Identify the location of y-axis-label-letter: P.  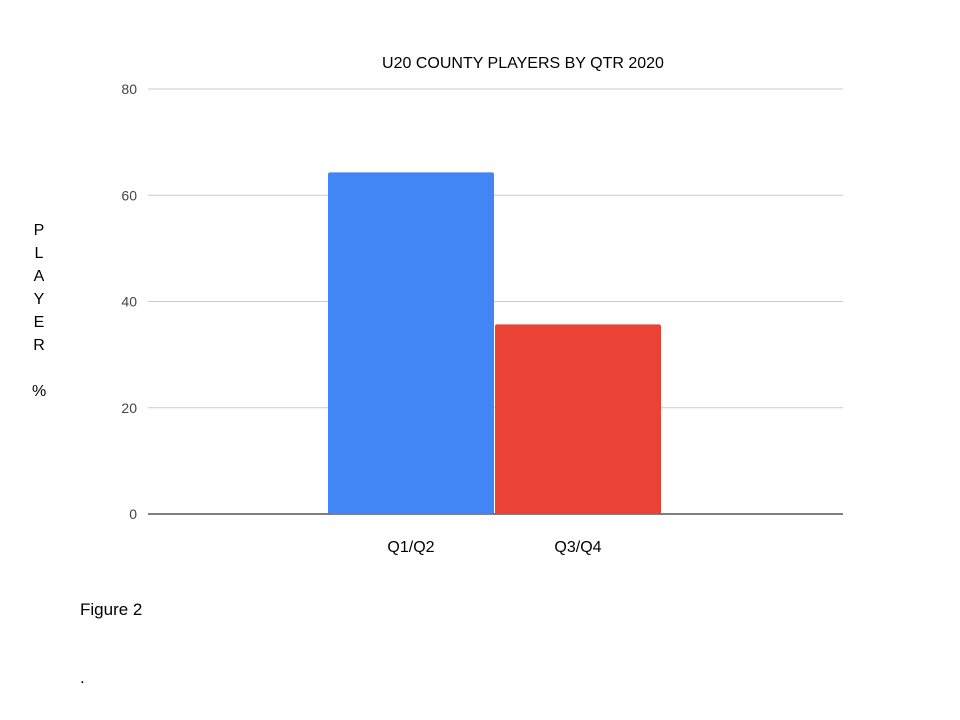
(39, 230).